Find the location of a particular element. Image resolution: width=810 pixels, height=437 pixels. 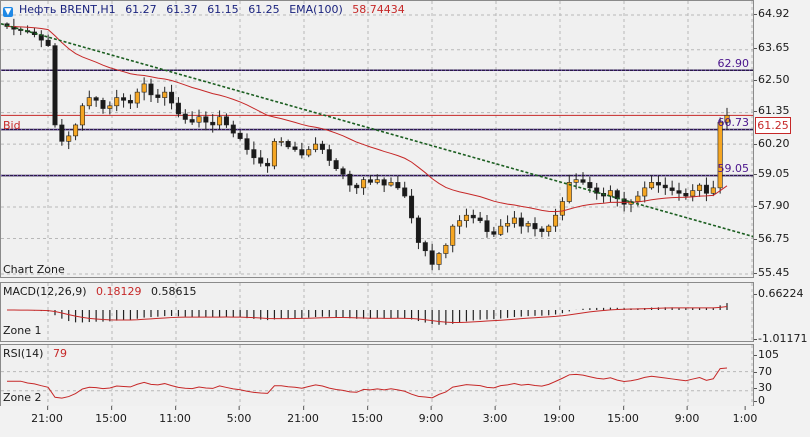

arrow-down-icon: ▼ is located at coordinates (8, 12).